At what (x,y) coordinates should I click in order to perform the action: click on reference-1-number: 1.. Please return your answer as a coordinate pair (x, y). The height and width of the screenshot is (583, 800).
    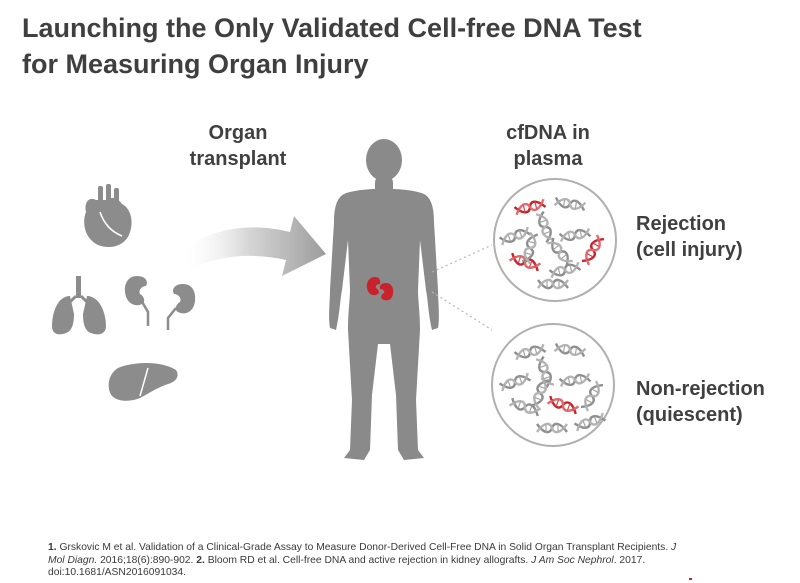
    Looking at the image, I should click on (52, 547).